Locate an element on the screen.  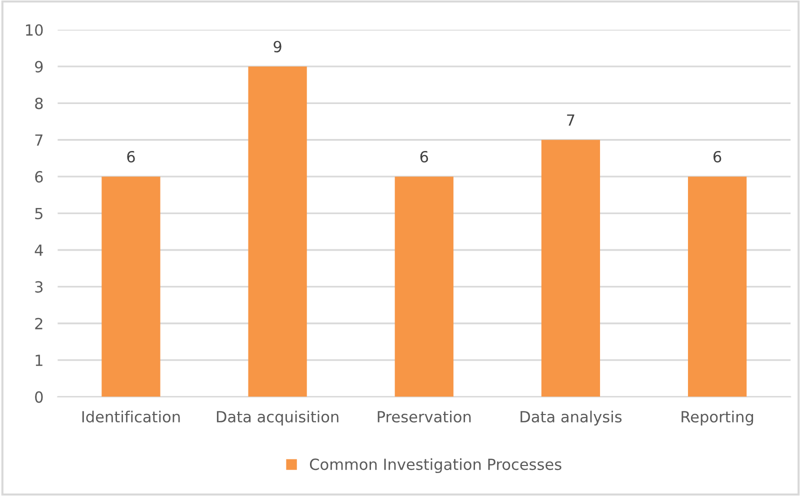
y-tick-label: 8 is located at coordinates (39, 104).